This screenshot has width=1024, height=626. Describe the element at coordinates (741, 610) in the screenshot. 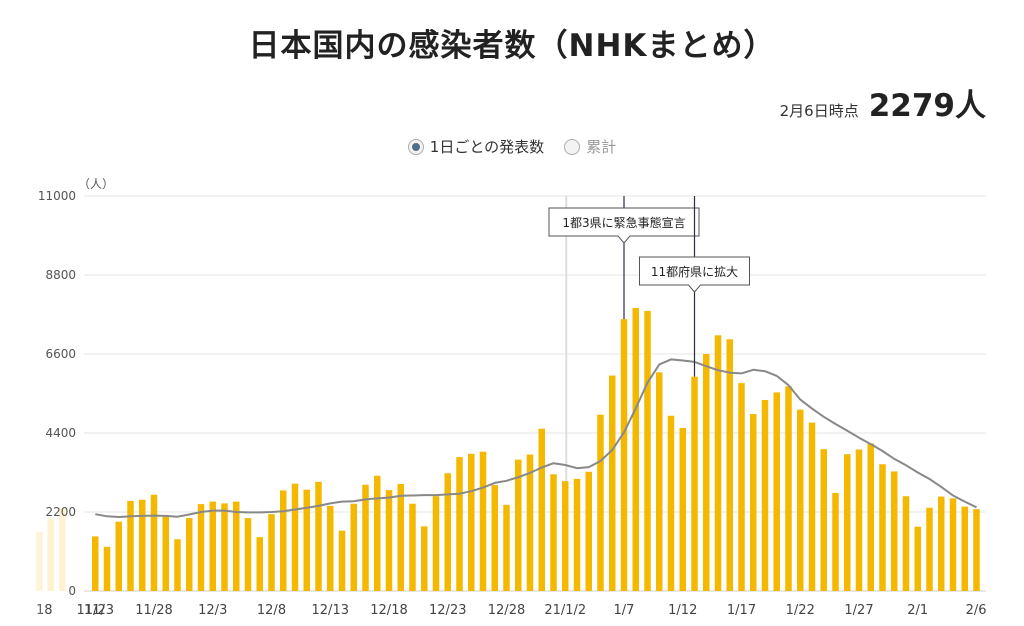

I see `x-tick-label: 1/17` at that location.